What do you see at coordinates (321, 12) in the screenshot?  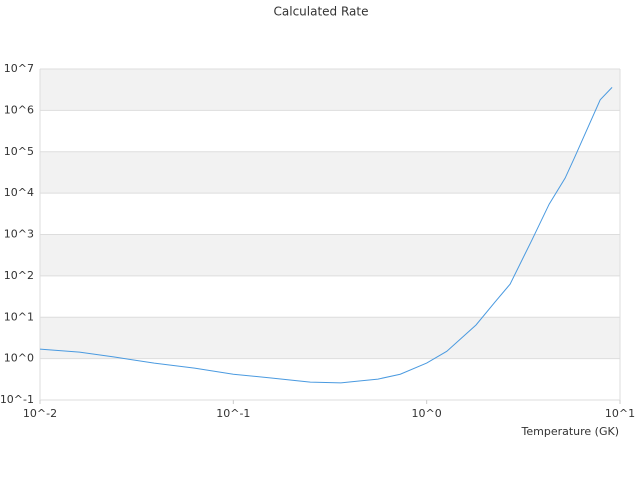 I see `chart-title: Calculated Rate` at bounding box center [321, 12].